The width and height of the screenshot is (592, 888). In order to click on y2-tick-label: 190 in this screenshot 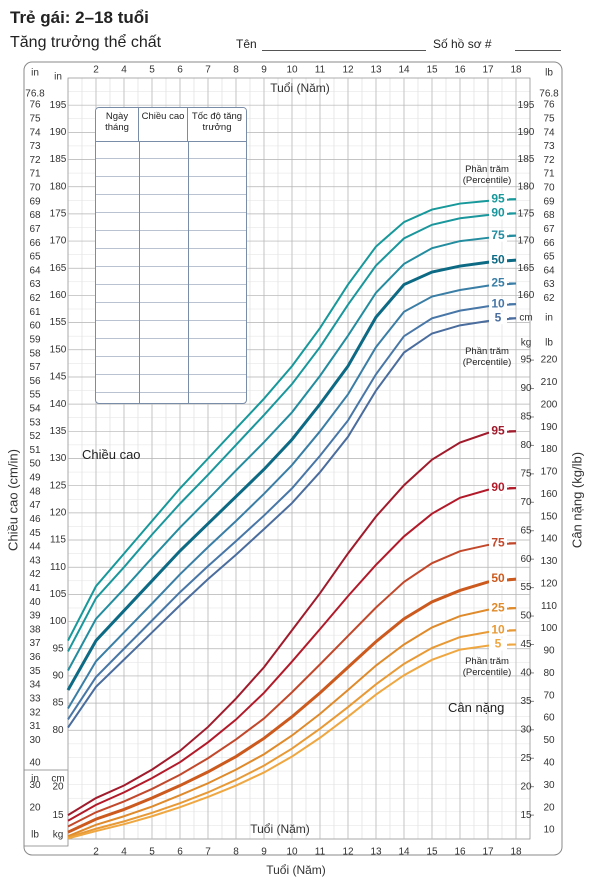, I will do `click(549, 427)`.